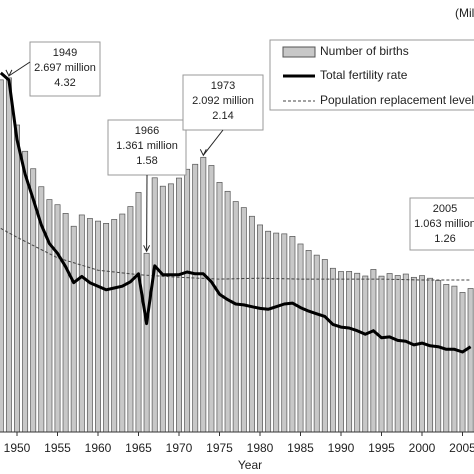 The height and width of the screenshot is (474, 474). Describe the element at coordinates (299, 52) in the screenshot. I see `legend-swatch` at that location.